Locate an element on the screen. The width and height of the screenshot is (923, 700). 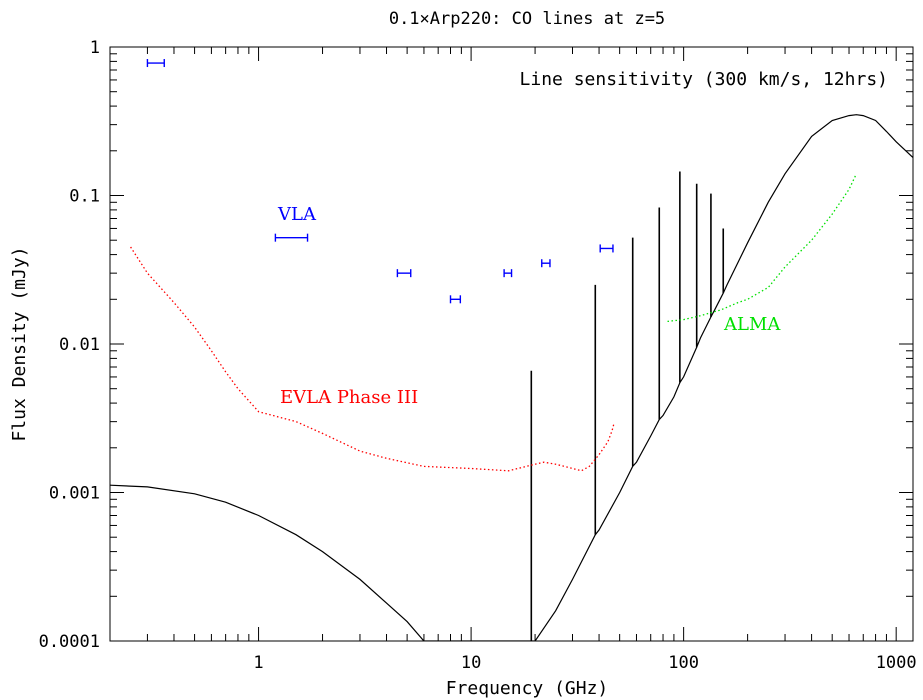
sensitivity-annotation: Line sensitivity (300 km/s, 12hrs) is located at coordinates (704, 79).